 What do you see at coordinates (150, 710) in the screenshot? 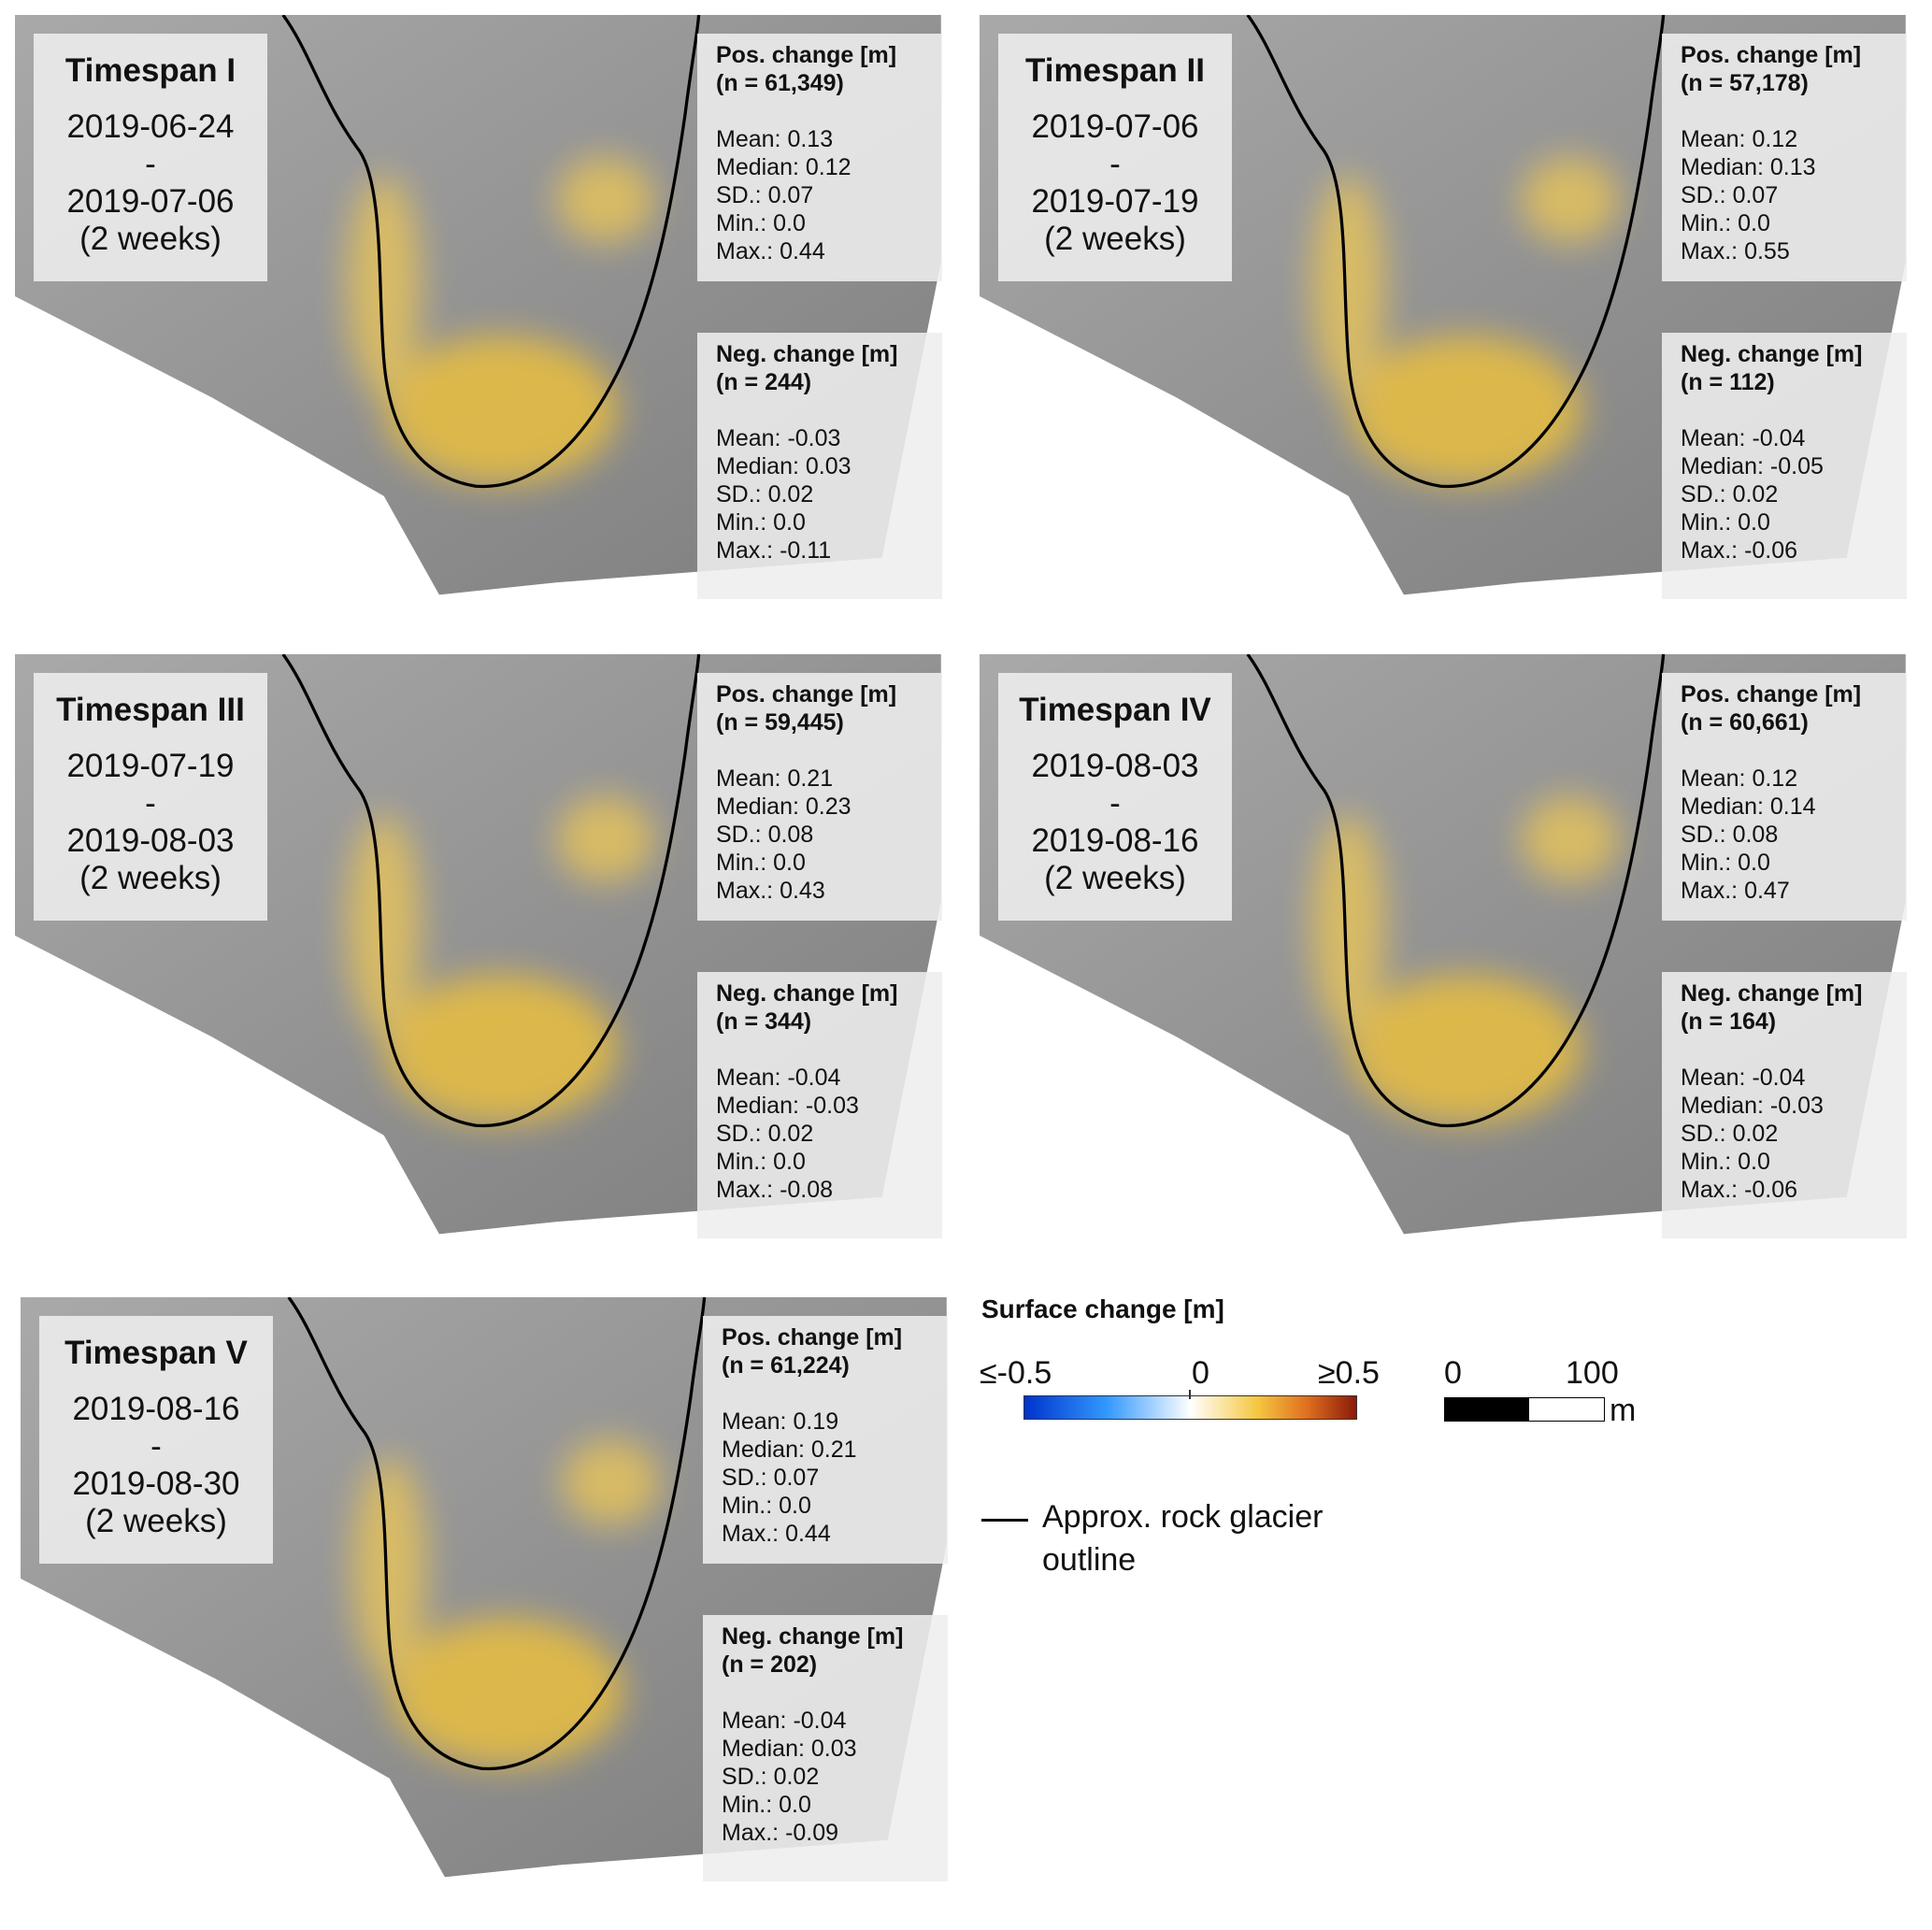
I see `panel-title: Timespan III` at bounding box center [150, 710].